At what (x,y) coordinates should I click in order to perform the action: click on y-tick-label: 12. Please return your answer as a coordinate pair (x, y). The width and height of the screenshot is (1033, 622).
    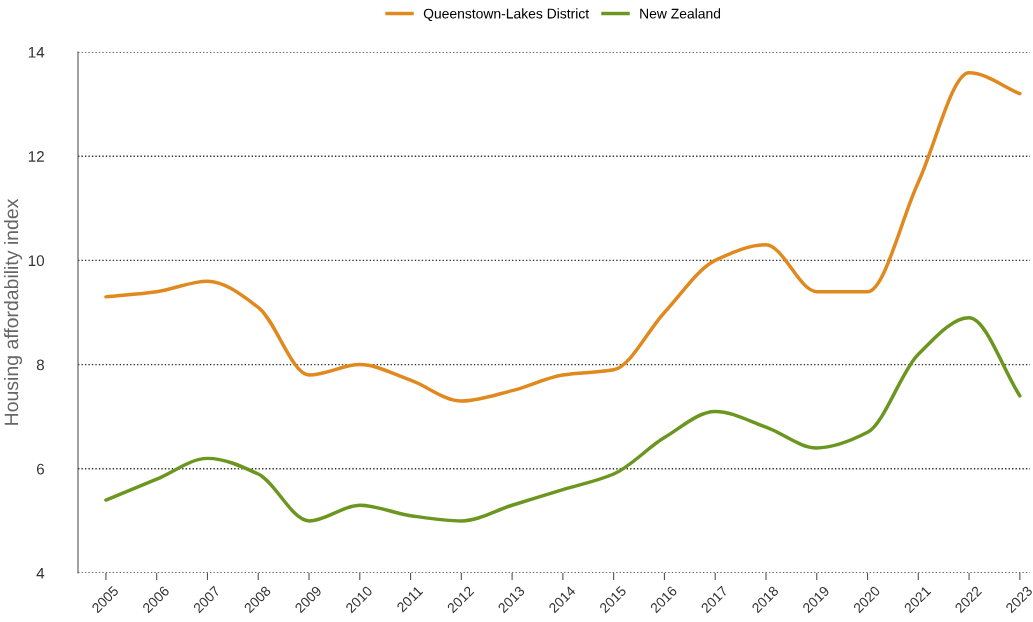
    Looking at the image, I should click on (36, 156).